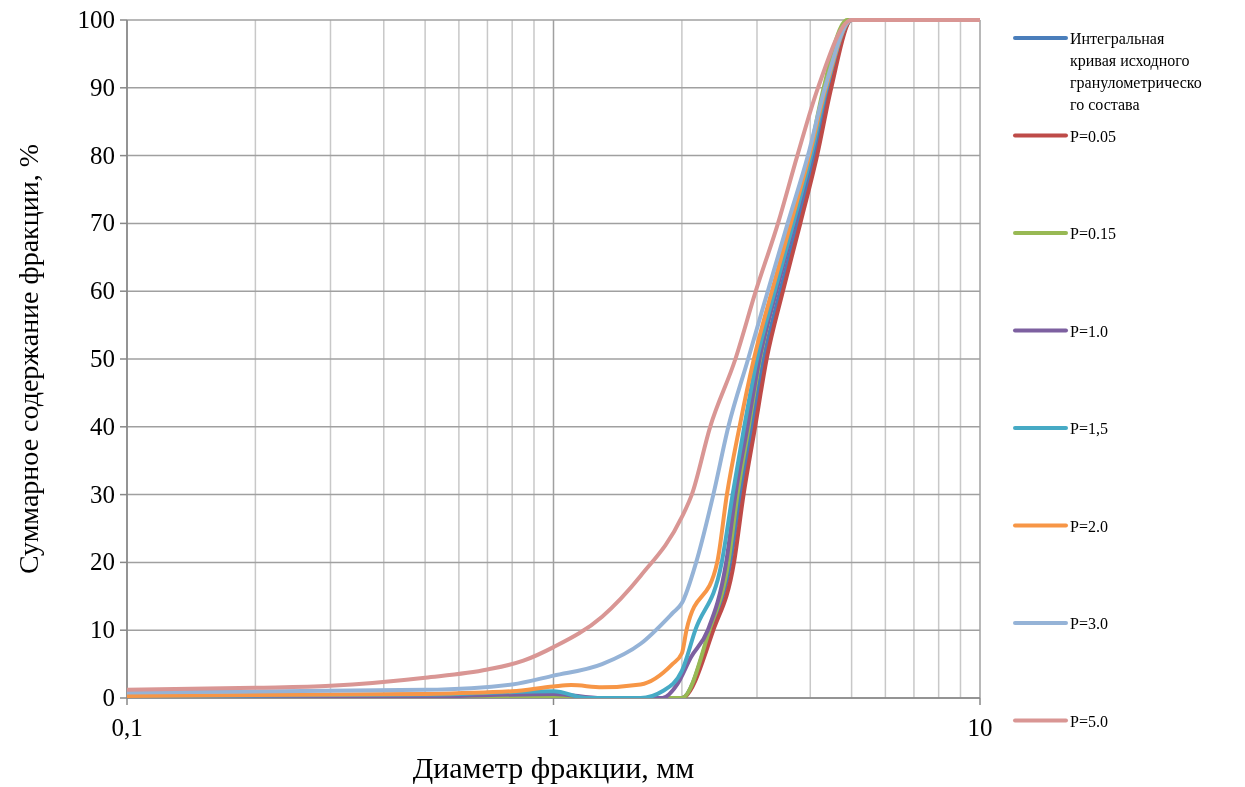  Describe the element at coordinates (1089, 721) in the screenshot. I see `legend-label: P=5.0` at that location.